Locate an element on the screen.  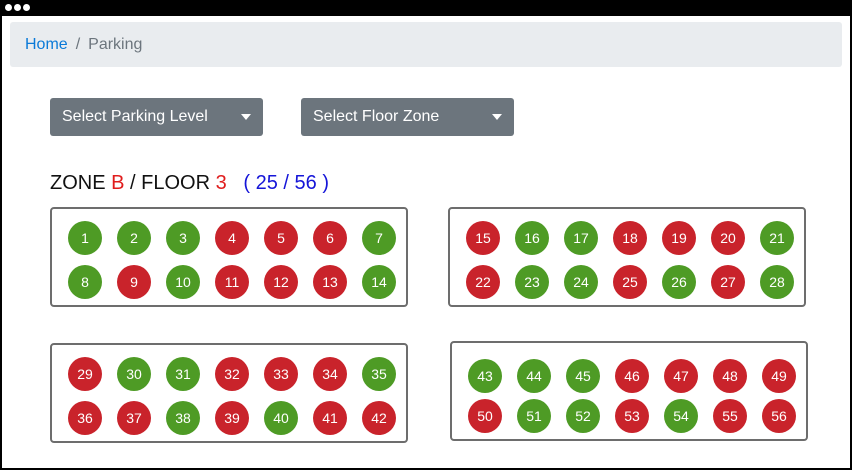
parking-spot-38: 38 is located at coordinates (183, 418).